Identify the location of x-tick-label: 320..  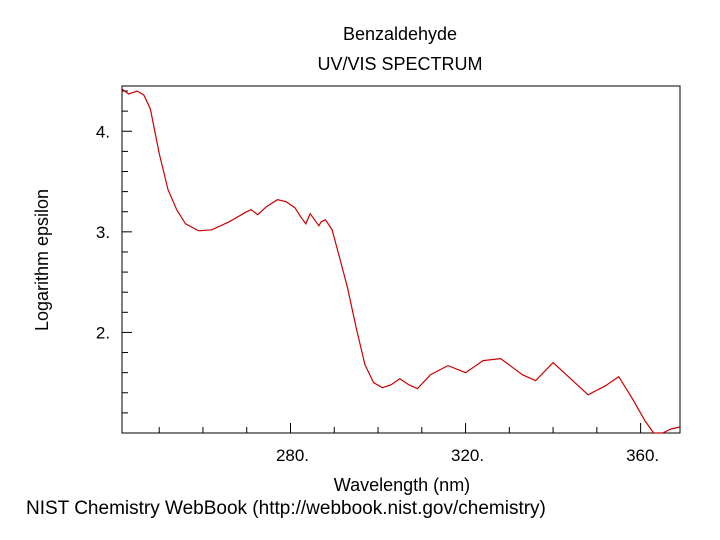
(467, 455).